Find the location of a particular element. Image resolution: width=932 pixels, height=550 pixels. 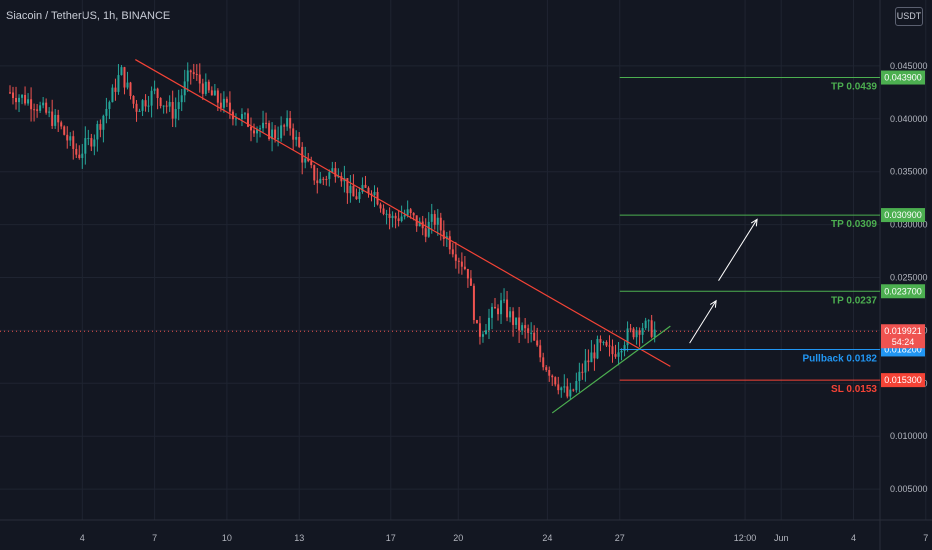

target-level-label: TP 0.0309 is located at coordinates (854, 224).